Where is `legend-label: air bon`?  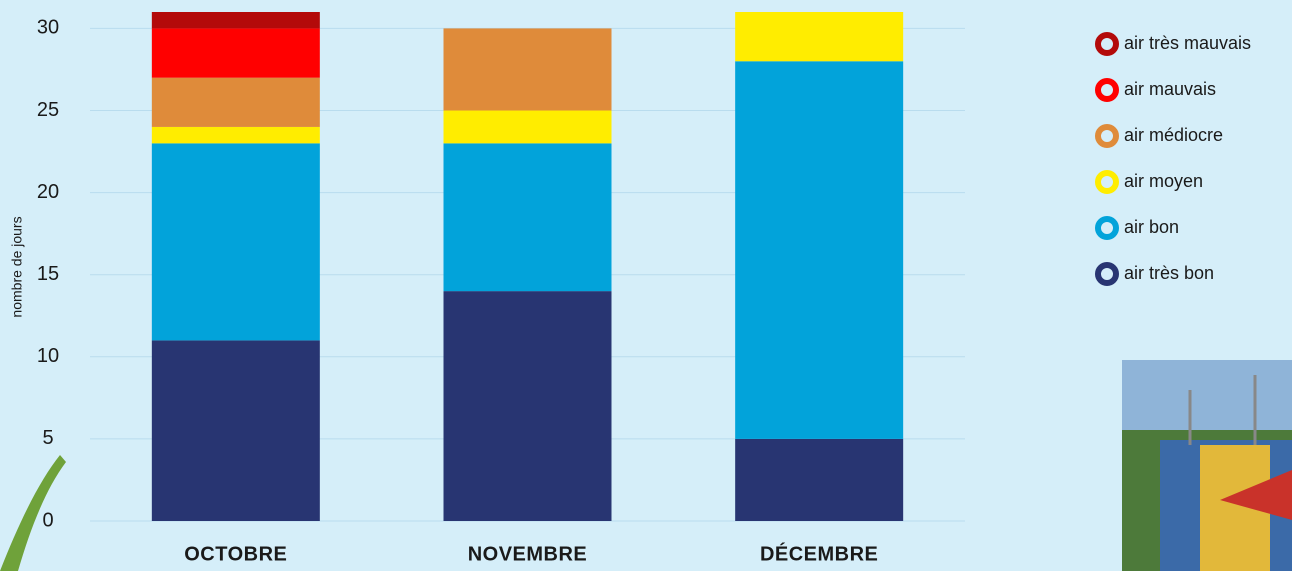 legend-label: air bon is located at coordinates (1151, 227).